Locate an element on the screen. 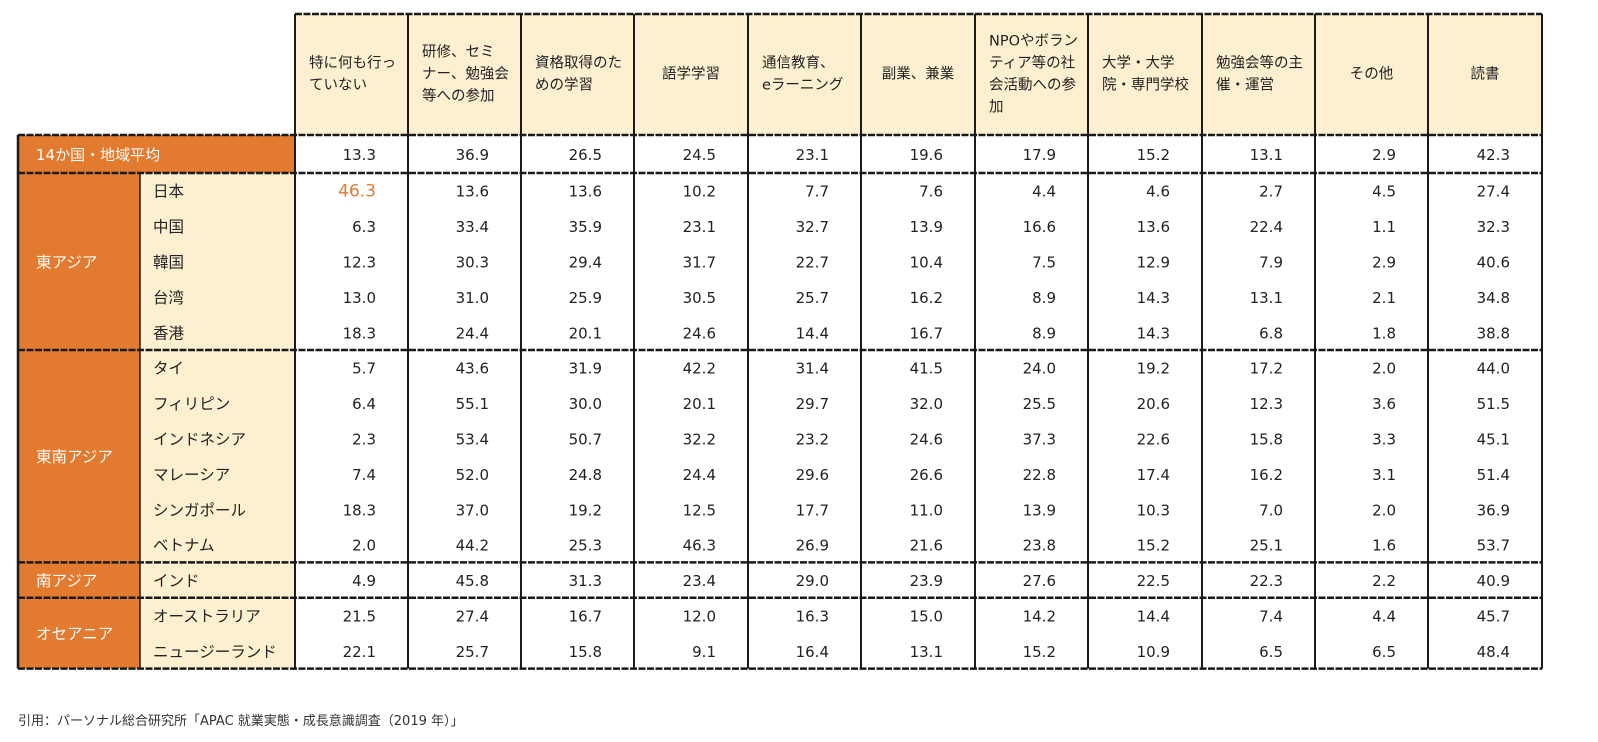  country-label: インドネシア is located at coordinates (199, 440).